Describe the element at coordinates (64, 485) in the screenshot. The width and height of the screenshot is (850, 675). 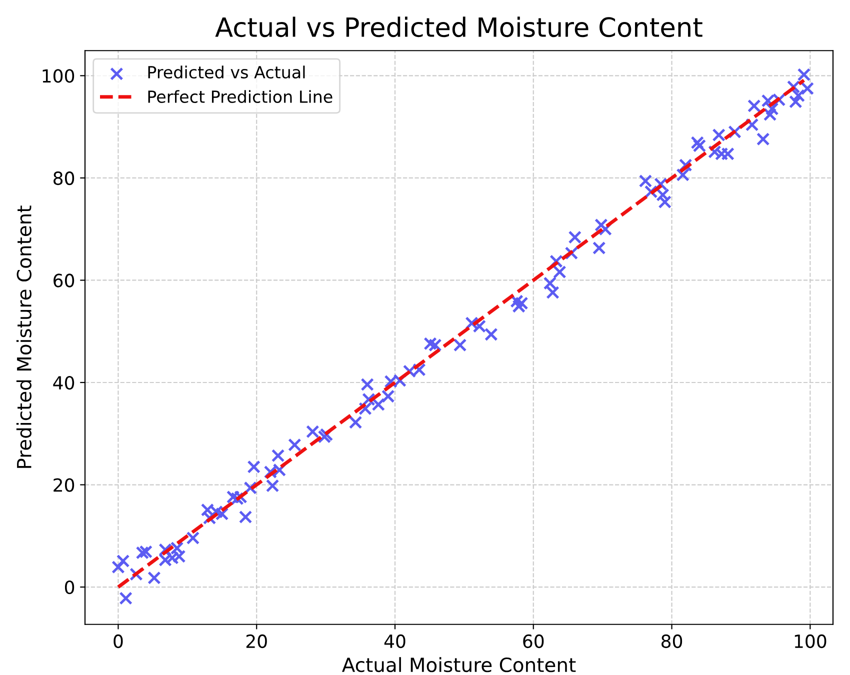
I see `y-tick-label: 20` at that location.